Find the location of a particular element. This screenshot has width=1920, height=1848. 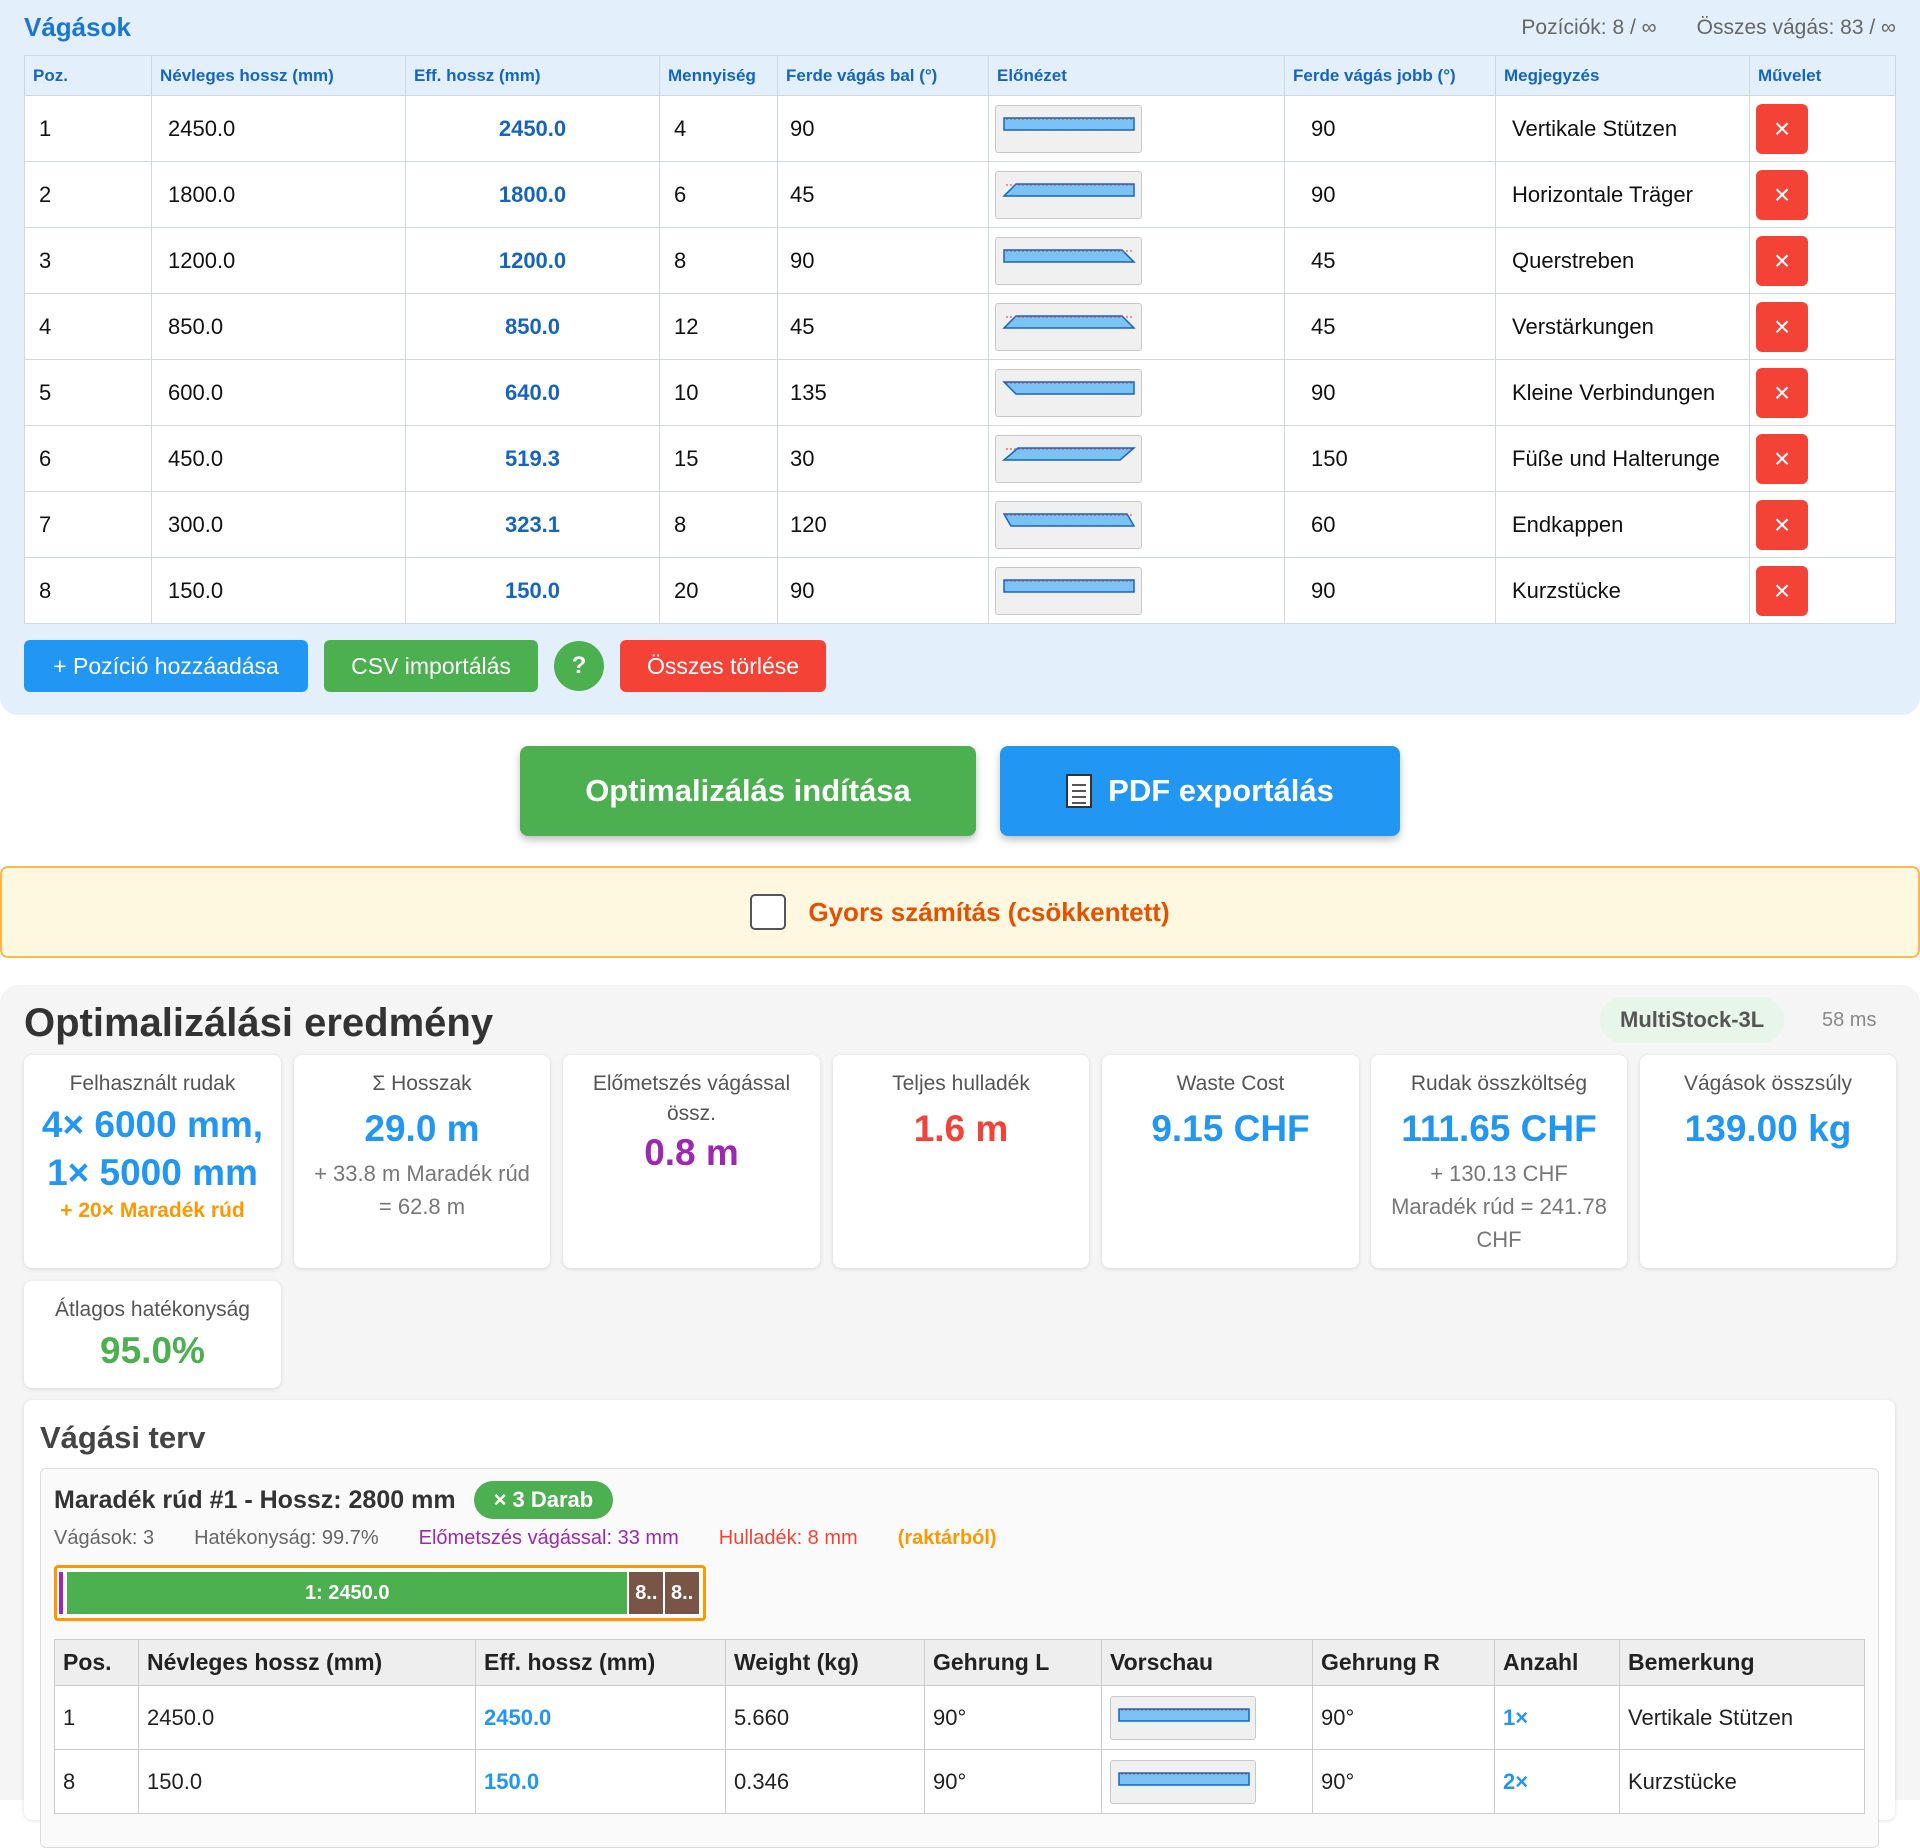

card-value: 1.6 m is located at coordinates (961, 1128).